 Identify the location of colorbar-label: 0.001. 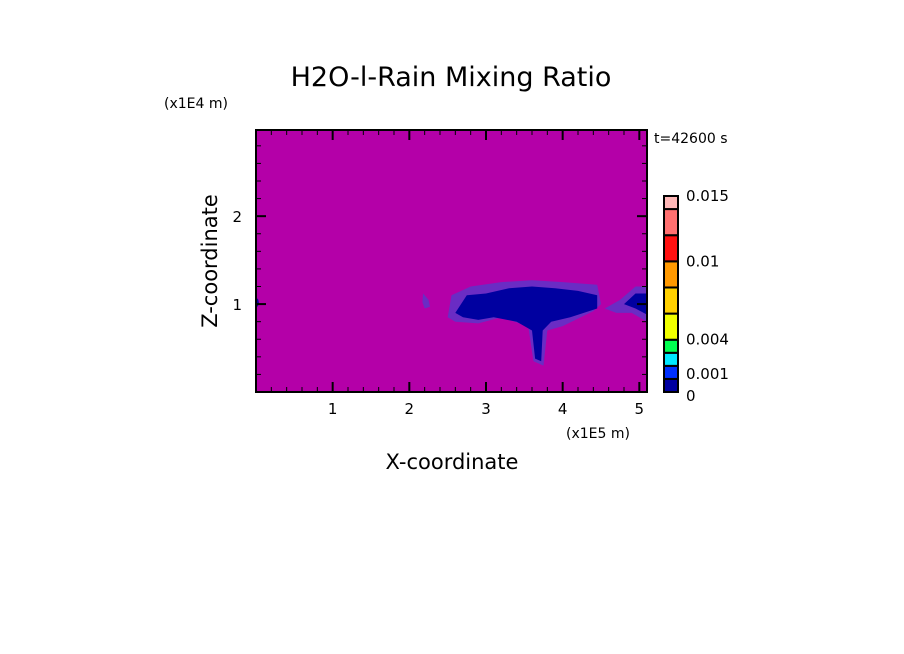
(707, 374).